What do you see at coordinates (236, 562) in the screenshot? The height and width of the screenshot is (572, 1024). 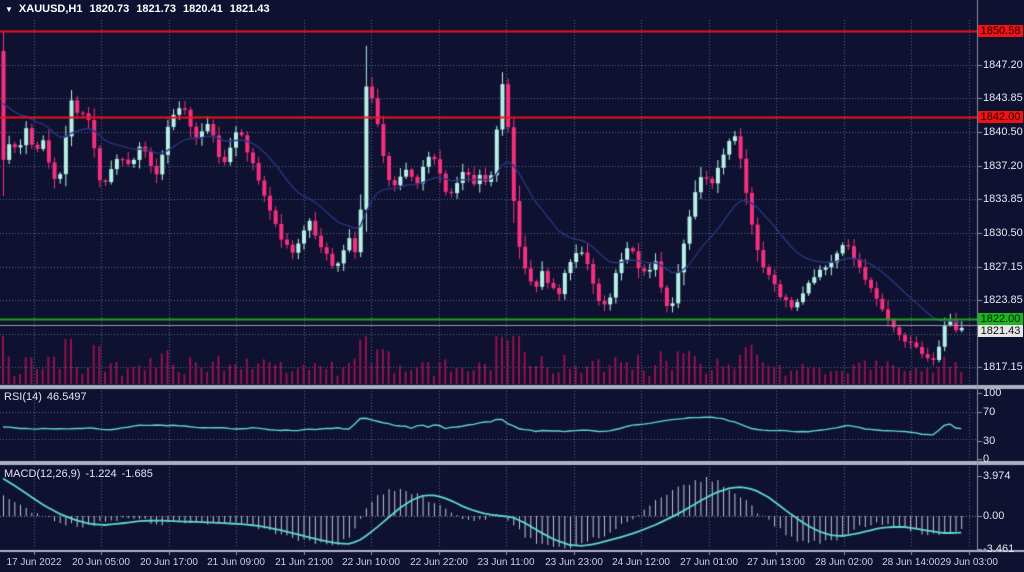 I see `time-tick-label: 21 Jun 09:00` at bounding box center [236, 562].